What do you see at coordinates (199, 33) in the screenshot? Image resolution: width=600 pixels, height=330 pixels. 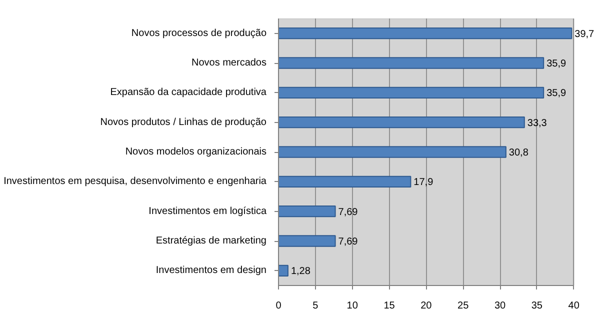 I see `y-tick-label: Novos processos de produção` at bounding box center [199, 33].